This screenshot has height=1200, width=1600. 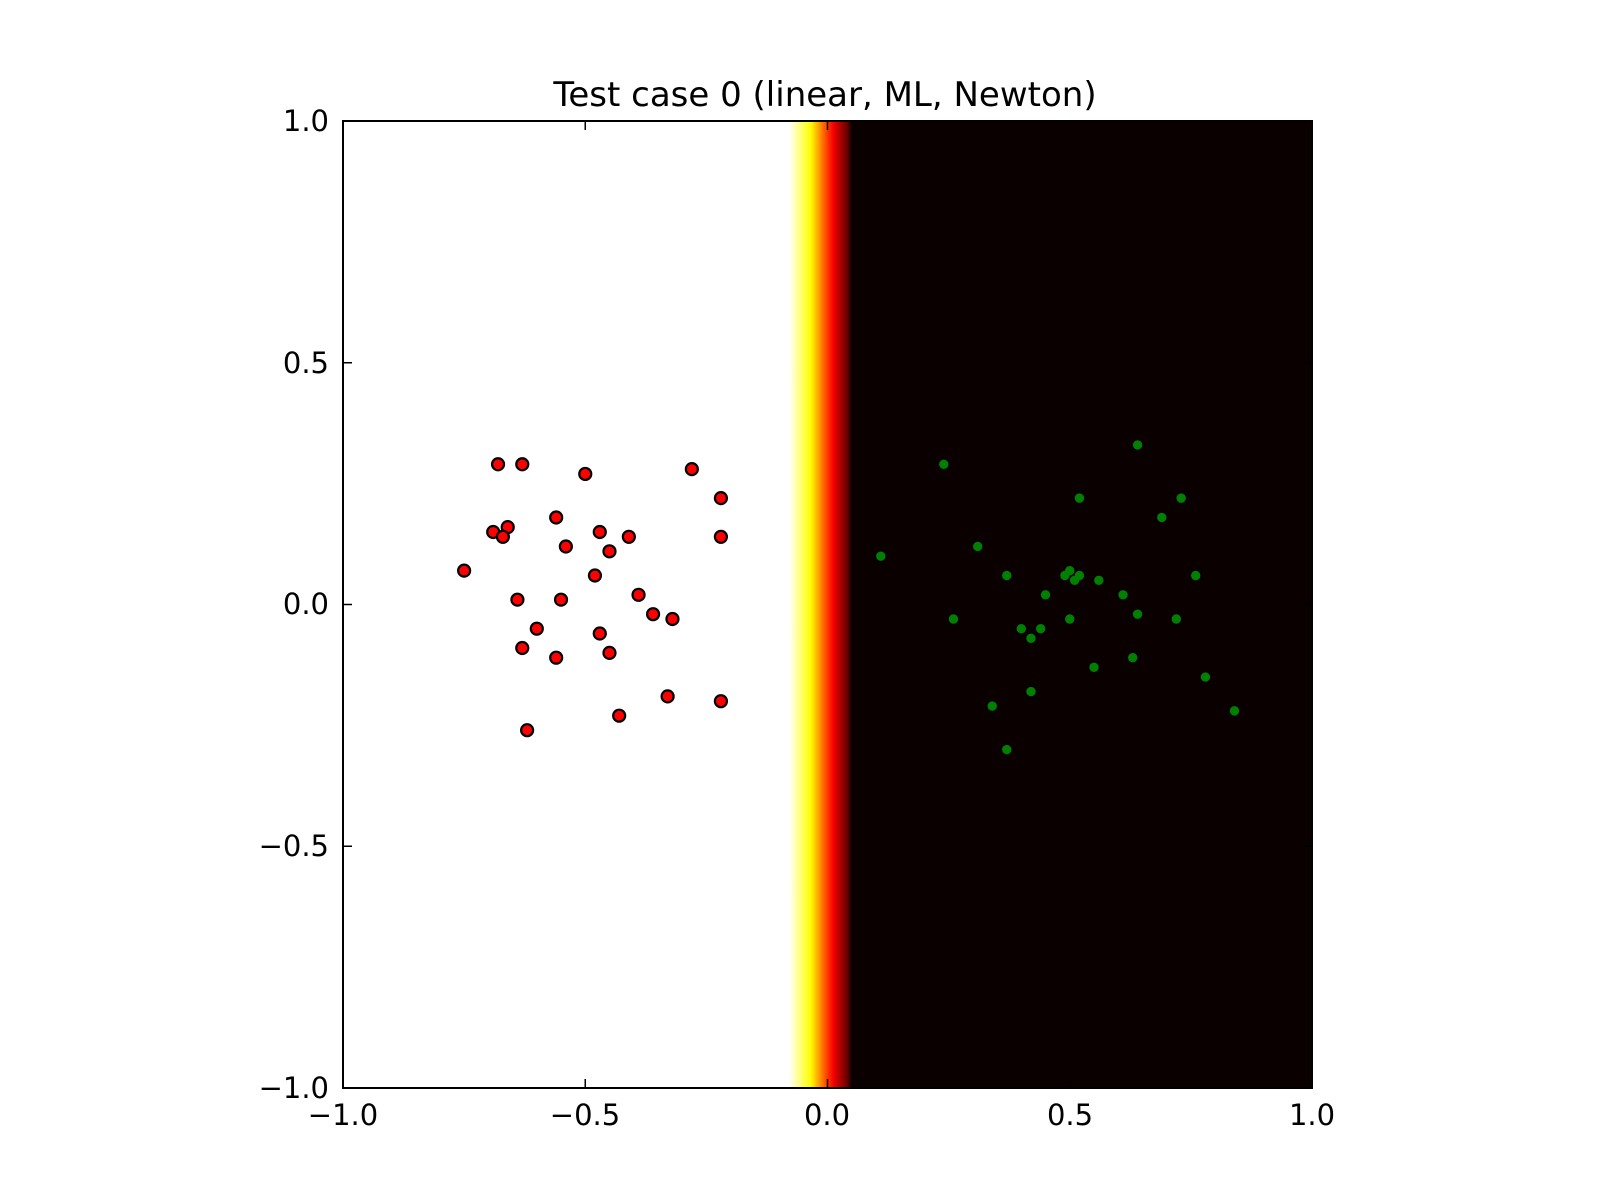 What do you see at coordinates (848, 597) in the screenshot?
I see `scatter-points` at bounding box center [848, 597].